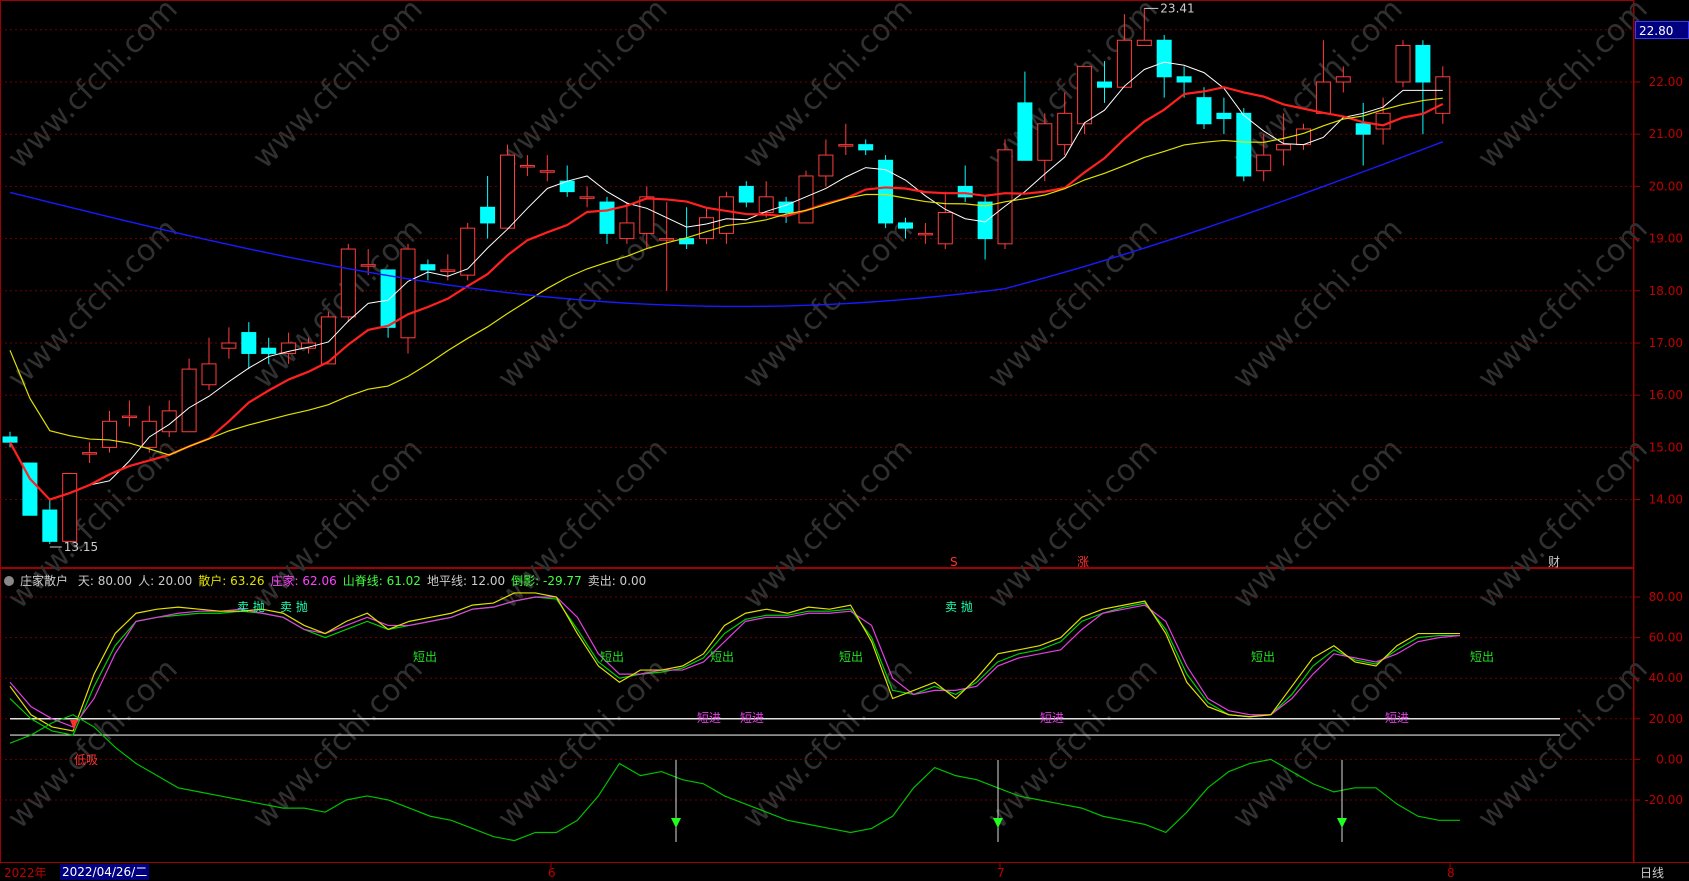  Describe the element at coordinates (86, 760) in the screenshot. I see `signal-buy: 低吸` at that location.